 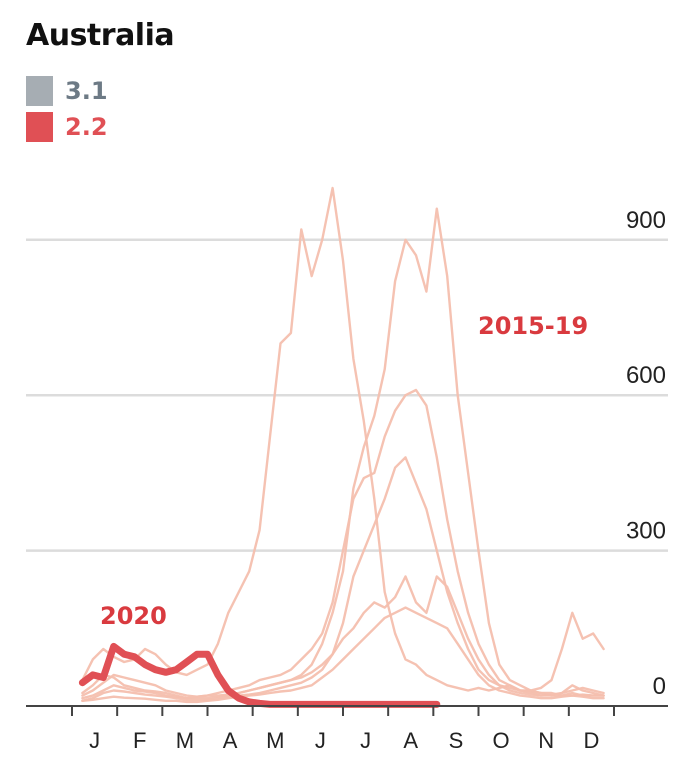 What do you see at coordinates (39, 127) in the screenshot?
I see `legend-swatch-red` at bounding box center [39, 127].